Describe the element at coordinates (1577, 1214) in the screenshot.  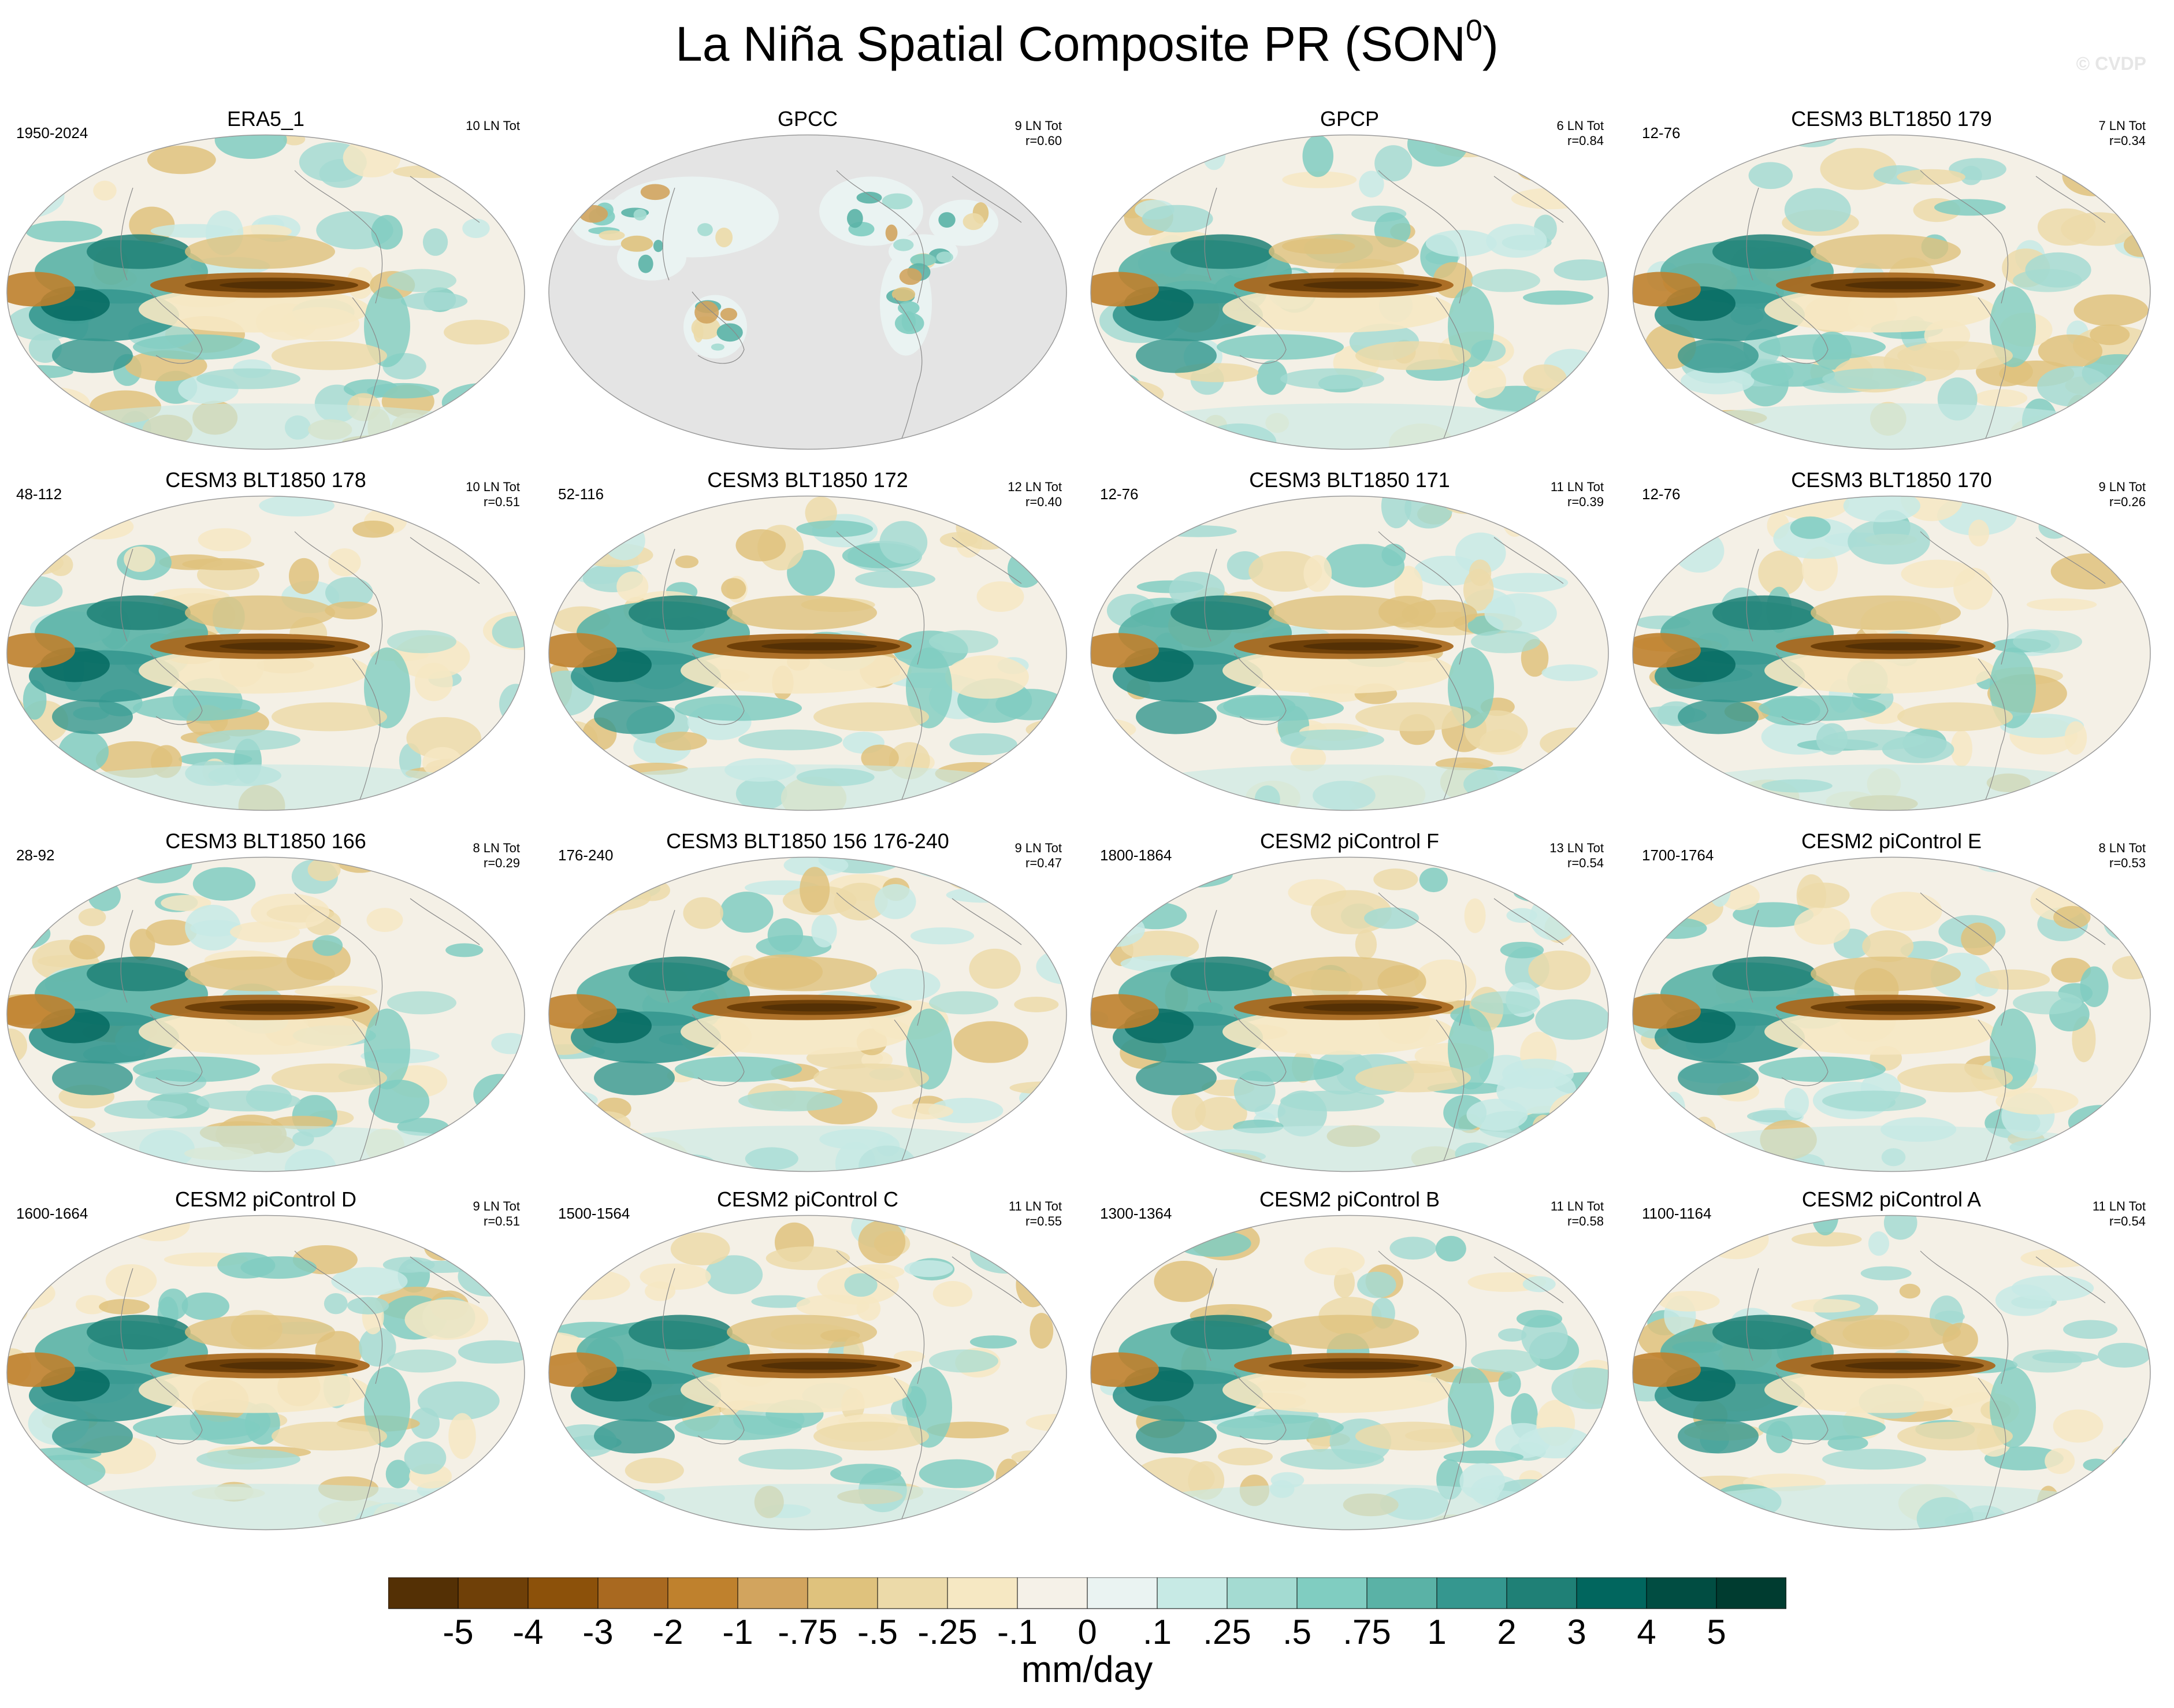
I see `panel-stats: 11 LN Tot r=0.58` at that location.